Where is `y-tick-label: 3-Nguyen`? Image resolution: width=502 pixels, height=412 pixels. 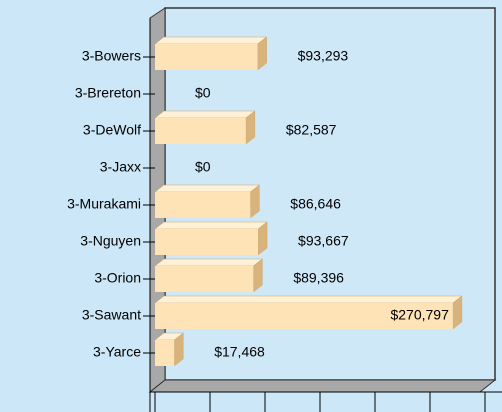
y-tick-label: 3-Nguyen is located at coordinates (110, 241).